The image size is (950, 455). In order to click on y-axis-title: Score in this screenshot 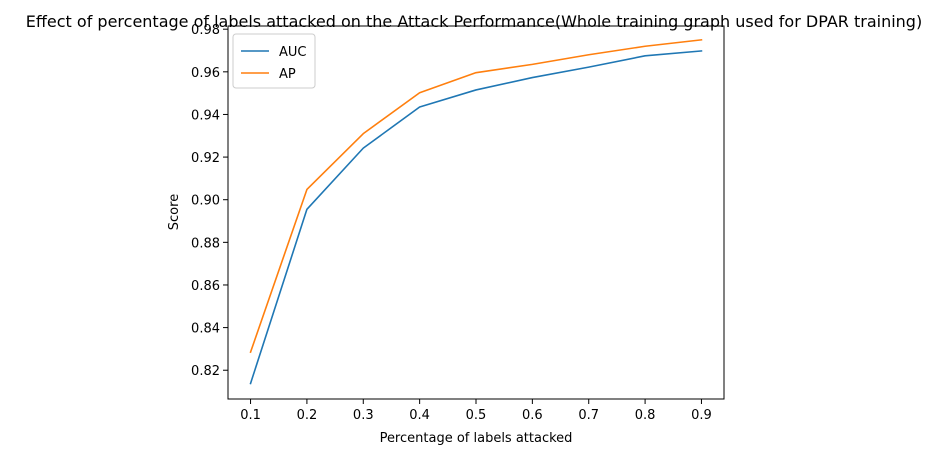, I will do `click(174, 212)`.